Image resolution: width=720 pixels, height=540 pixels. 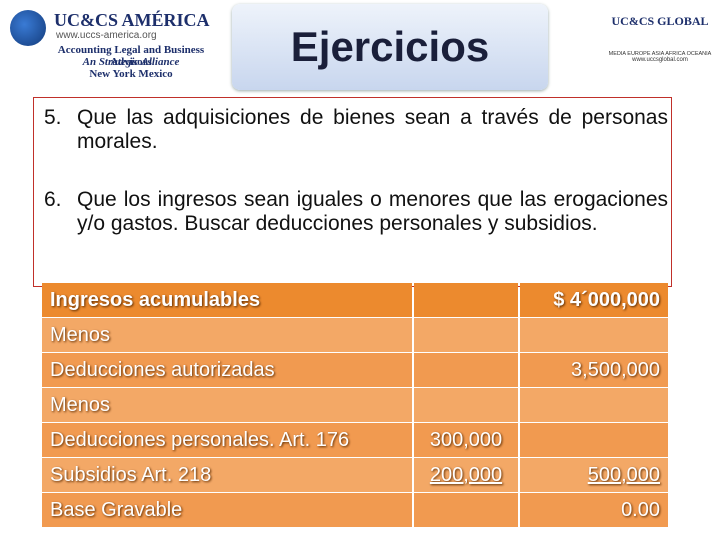 What do you see at coordinates (594, 300) in the screenshot?
I see `row-total: $ 4´000,000` at bounding box center [594, 300].